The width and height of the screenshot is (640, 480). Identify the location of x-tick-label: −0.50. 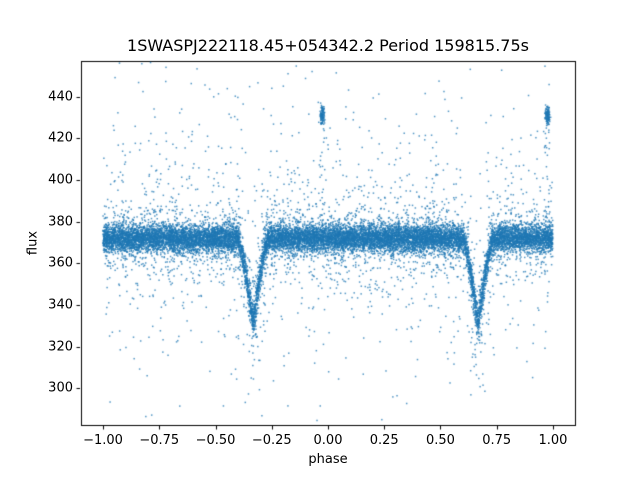
(215, 440).